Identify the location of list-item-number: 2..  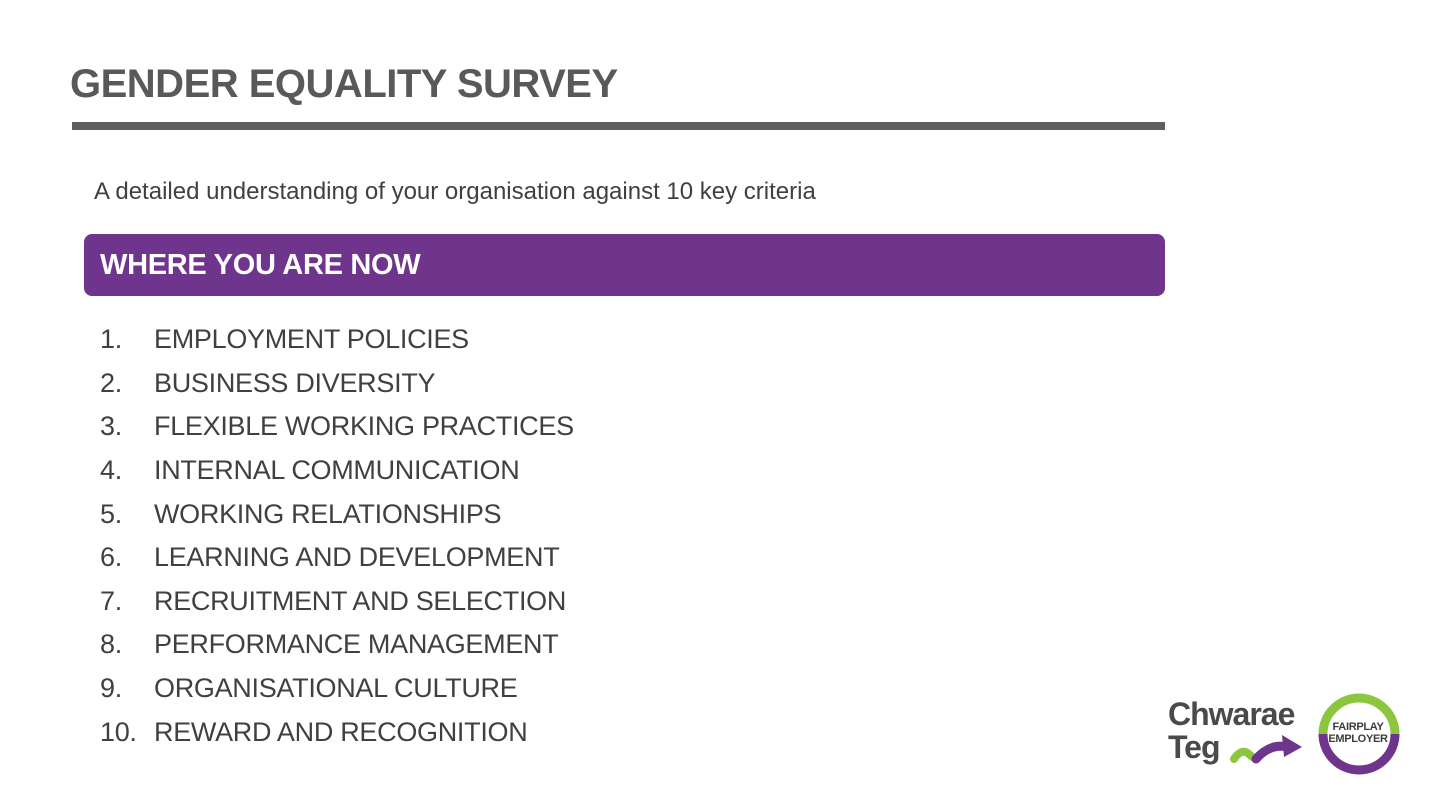
(111, 382).